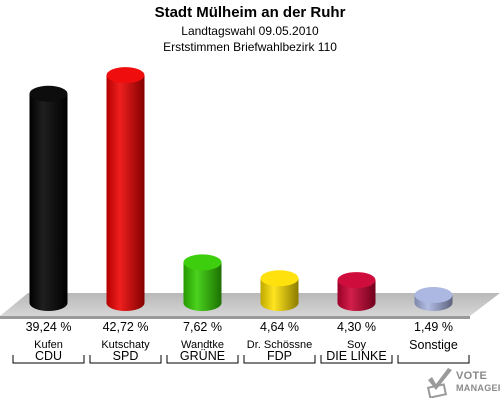  Describe the element at coordinates (478, 388) in the screenshot. I see `logo-manager-text: MANAGER` at that location.